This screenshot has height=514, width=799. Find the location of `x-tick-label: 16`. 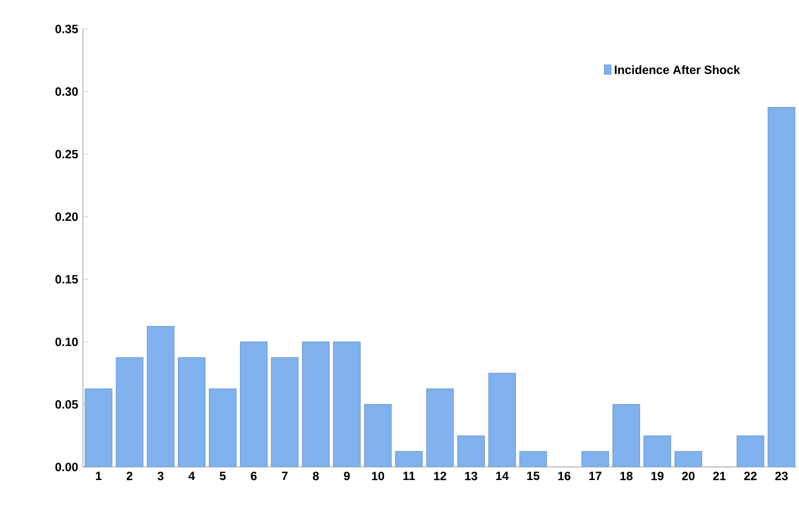

x-tick-label: 16 is located at coordinates (564, 476).